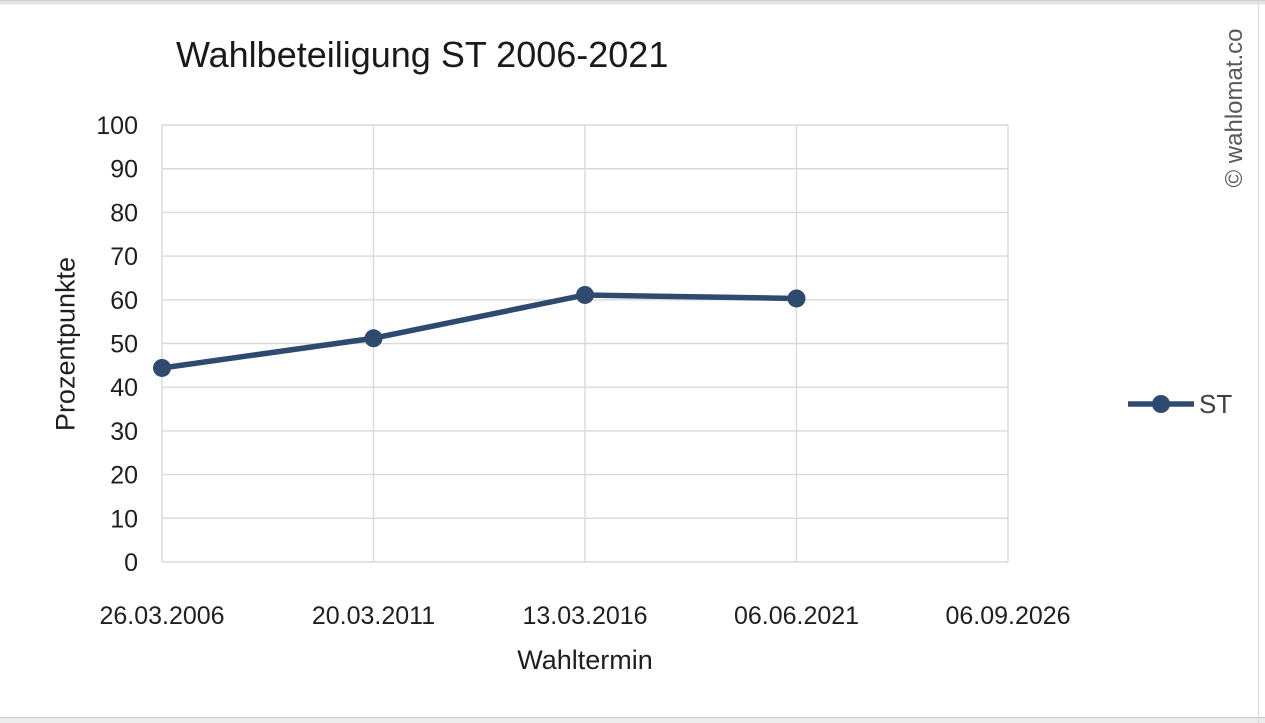 The height and width of the screenshot is (723, 1265). I want to click on y-tick-label: 60, so click(124, 301).